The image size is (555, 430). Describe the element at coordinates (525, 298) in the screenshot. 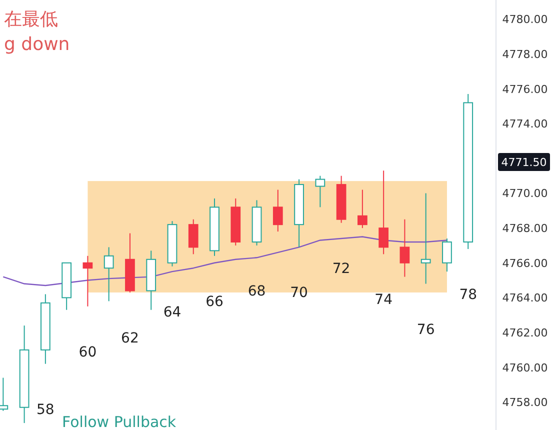

I see `y-tick-label: 4764.00` at that location.